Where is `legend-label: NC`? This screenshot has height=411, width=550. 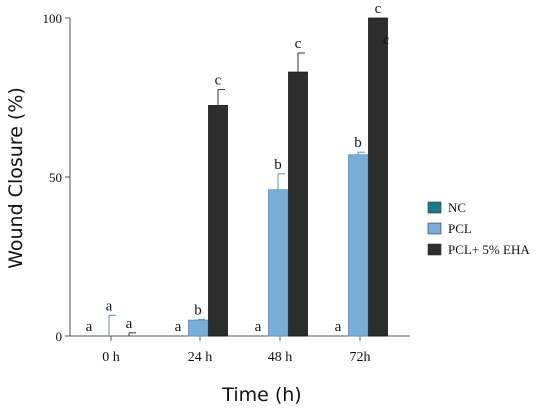 legend-label: NC is located at coordinates (457, 207).